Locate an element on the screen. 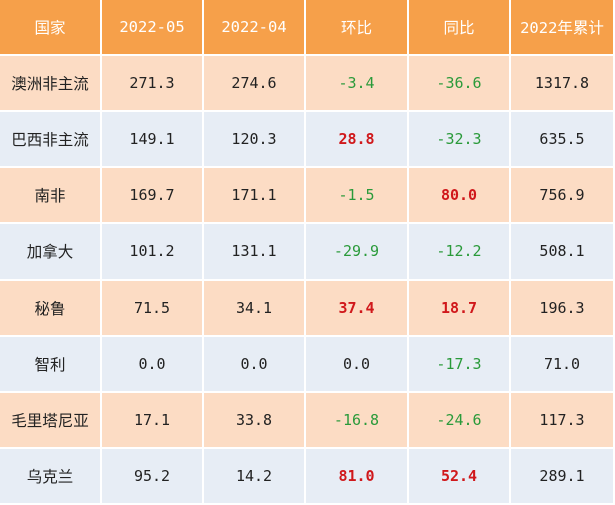 Image resolution: width=615 pixels, height=505 pixels. header-country: 国家 is located at coordinates (51, 28).